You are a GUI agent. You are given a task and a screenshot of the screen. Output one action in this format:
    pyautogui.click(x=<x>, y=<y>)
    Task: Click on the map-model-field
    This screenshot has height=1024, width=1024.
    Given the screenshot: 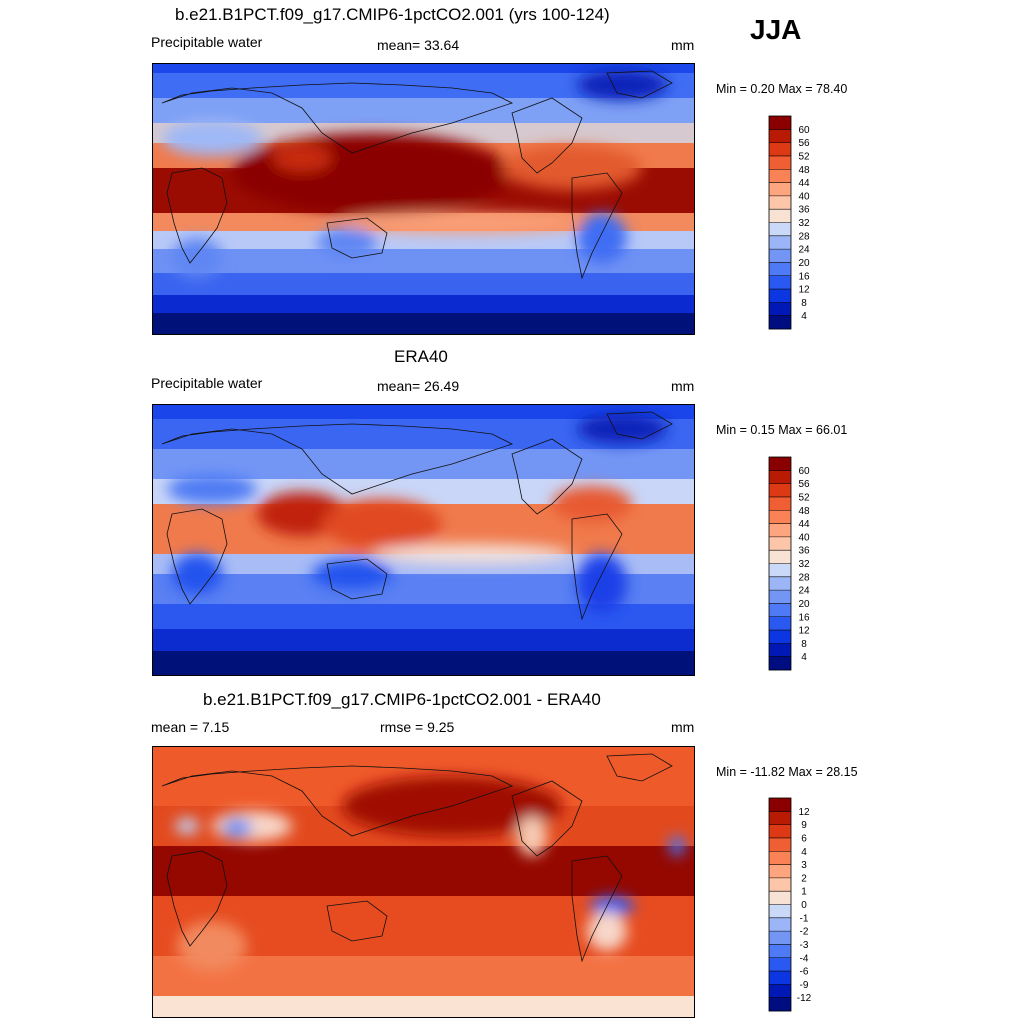 What is the action you would take?
    pyautogui.click(x=423, y=199)
    